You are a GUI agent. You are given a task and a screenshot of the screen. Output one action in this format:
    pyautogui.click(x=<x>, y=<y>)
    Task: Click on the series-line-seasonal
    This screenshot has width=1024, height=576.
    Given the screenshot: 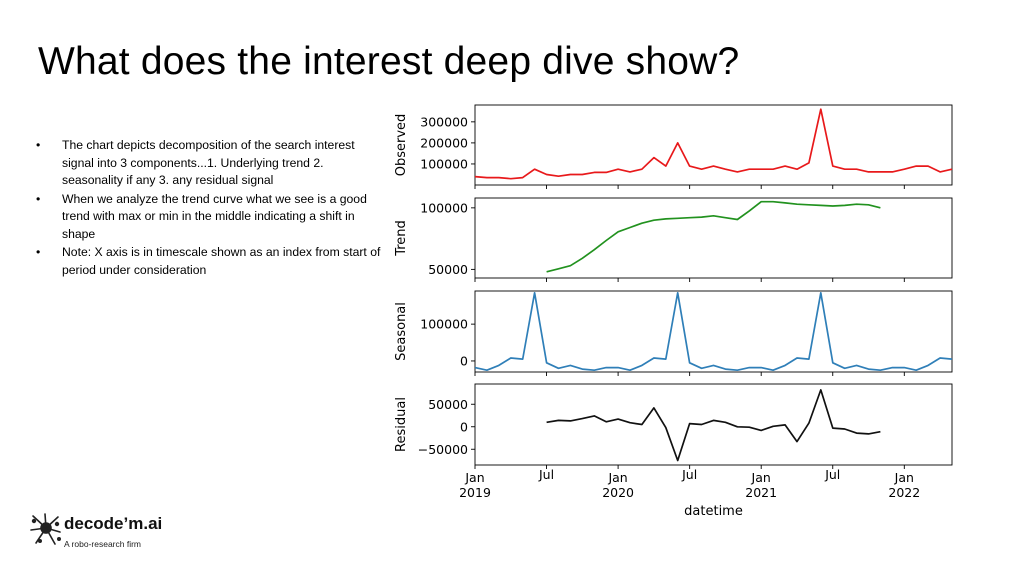 What is the action you would take?
    pyautogui.click(x=713, y=331)
    